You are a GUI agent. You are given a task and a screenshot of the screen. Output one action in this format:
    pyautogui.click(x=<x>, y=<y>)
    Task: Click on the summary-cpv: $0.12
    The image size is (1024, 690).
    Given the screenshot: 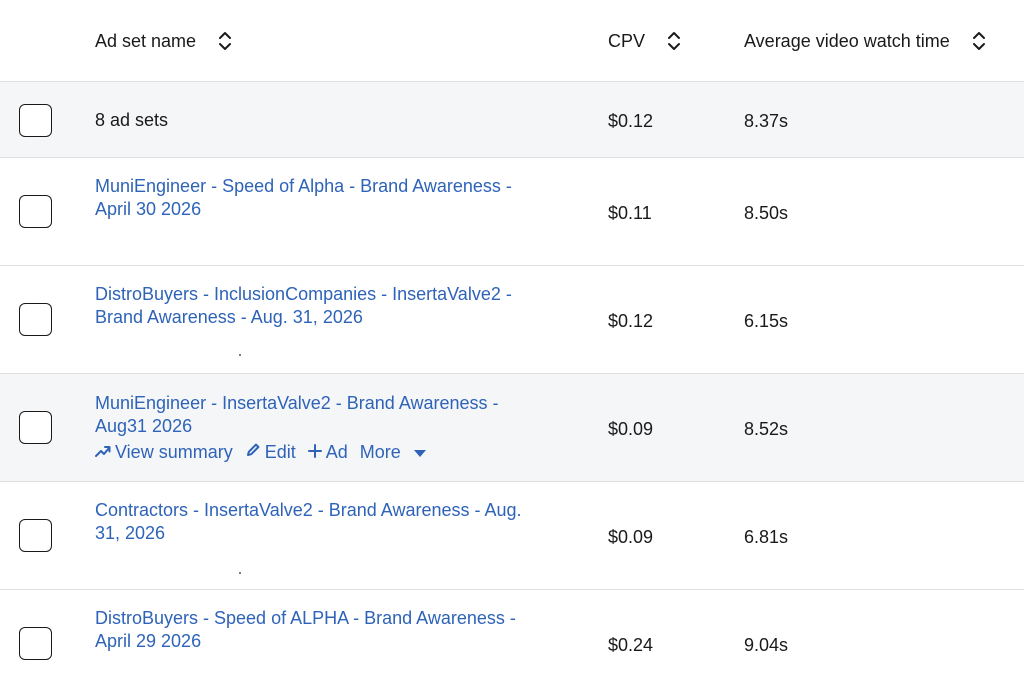 What is the action you would take?
    pyautogui.click(x=631, y=121)
    